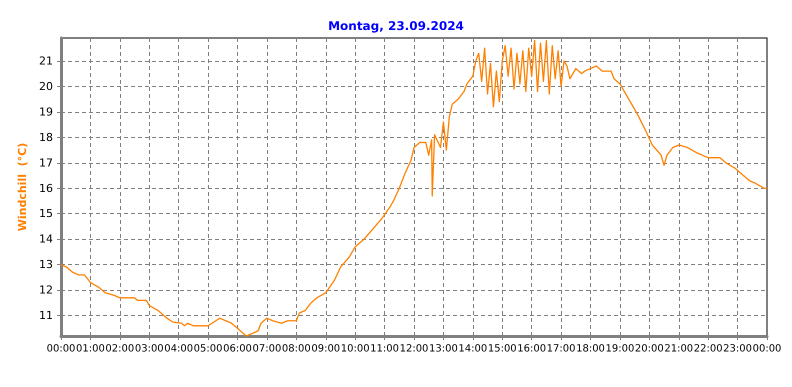 This screenshot has width=792, height=387. Describe the element at coordinates (237, 349) in the screenshot. I see `x-tick-label: 06:00` at that location.